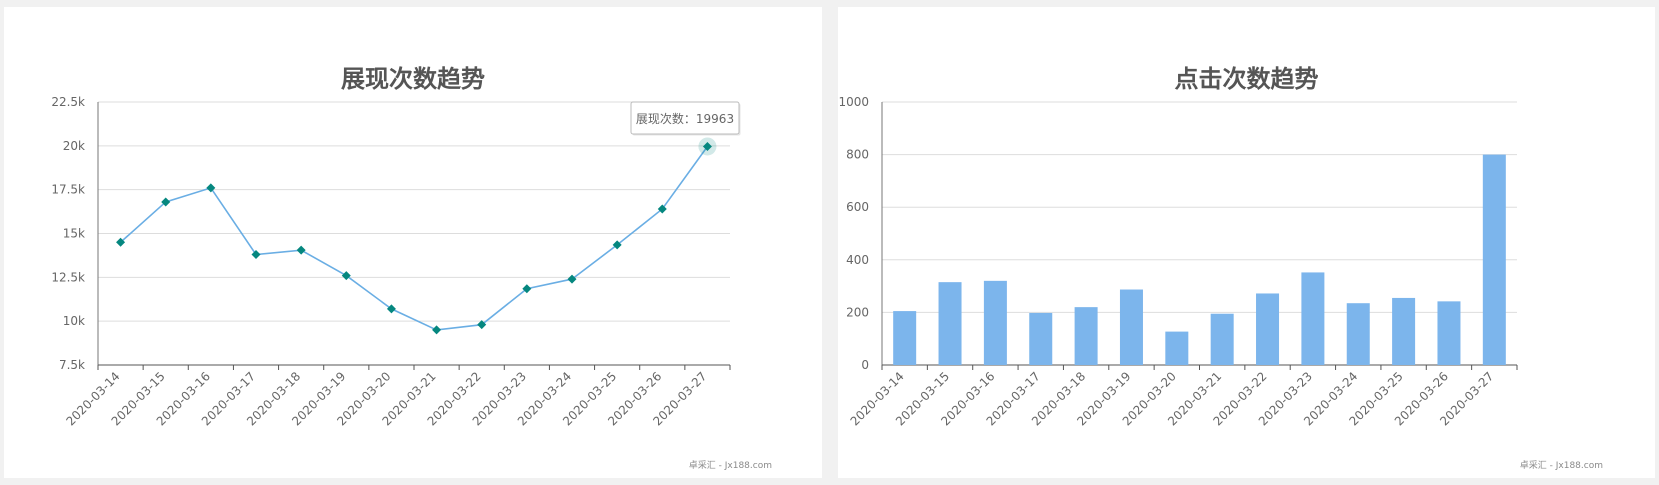 This screenshot has width=1659, height=485. Describe the element at coordinates (857, 312) in the screenshot. I see `y-tick-label: 200` at that location.